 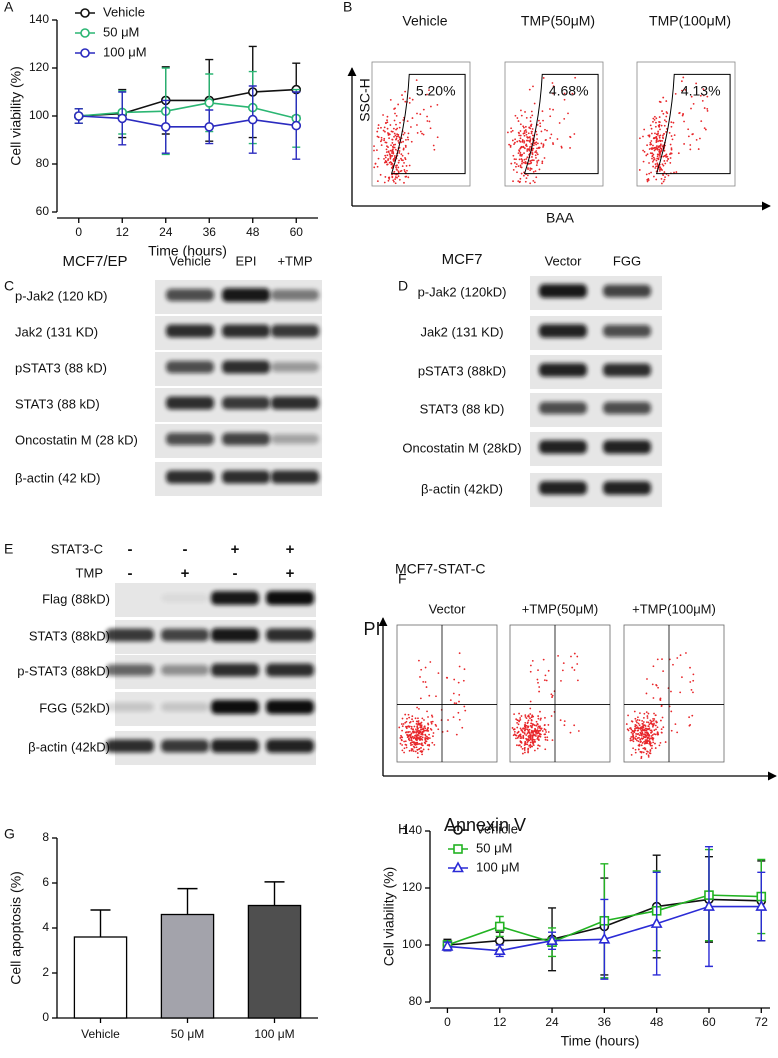 I want to click on panel-label: D, so click(x=403, y=286).